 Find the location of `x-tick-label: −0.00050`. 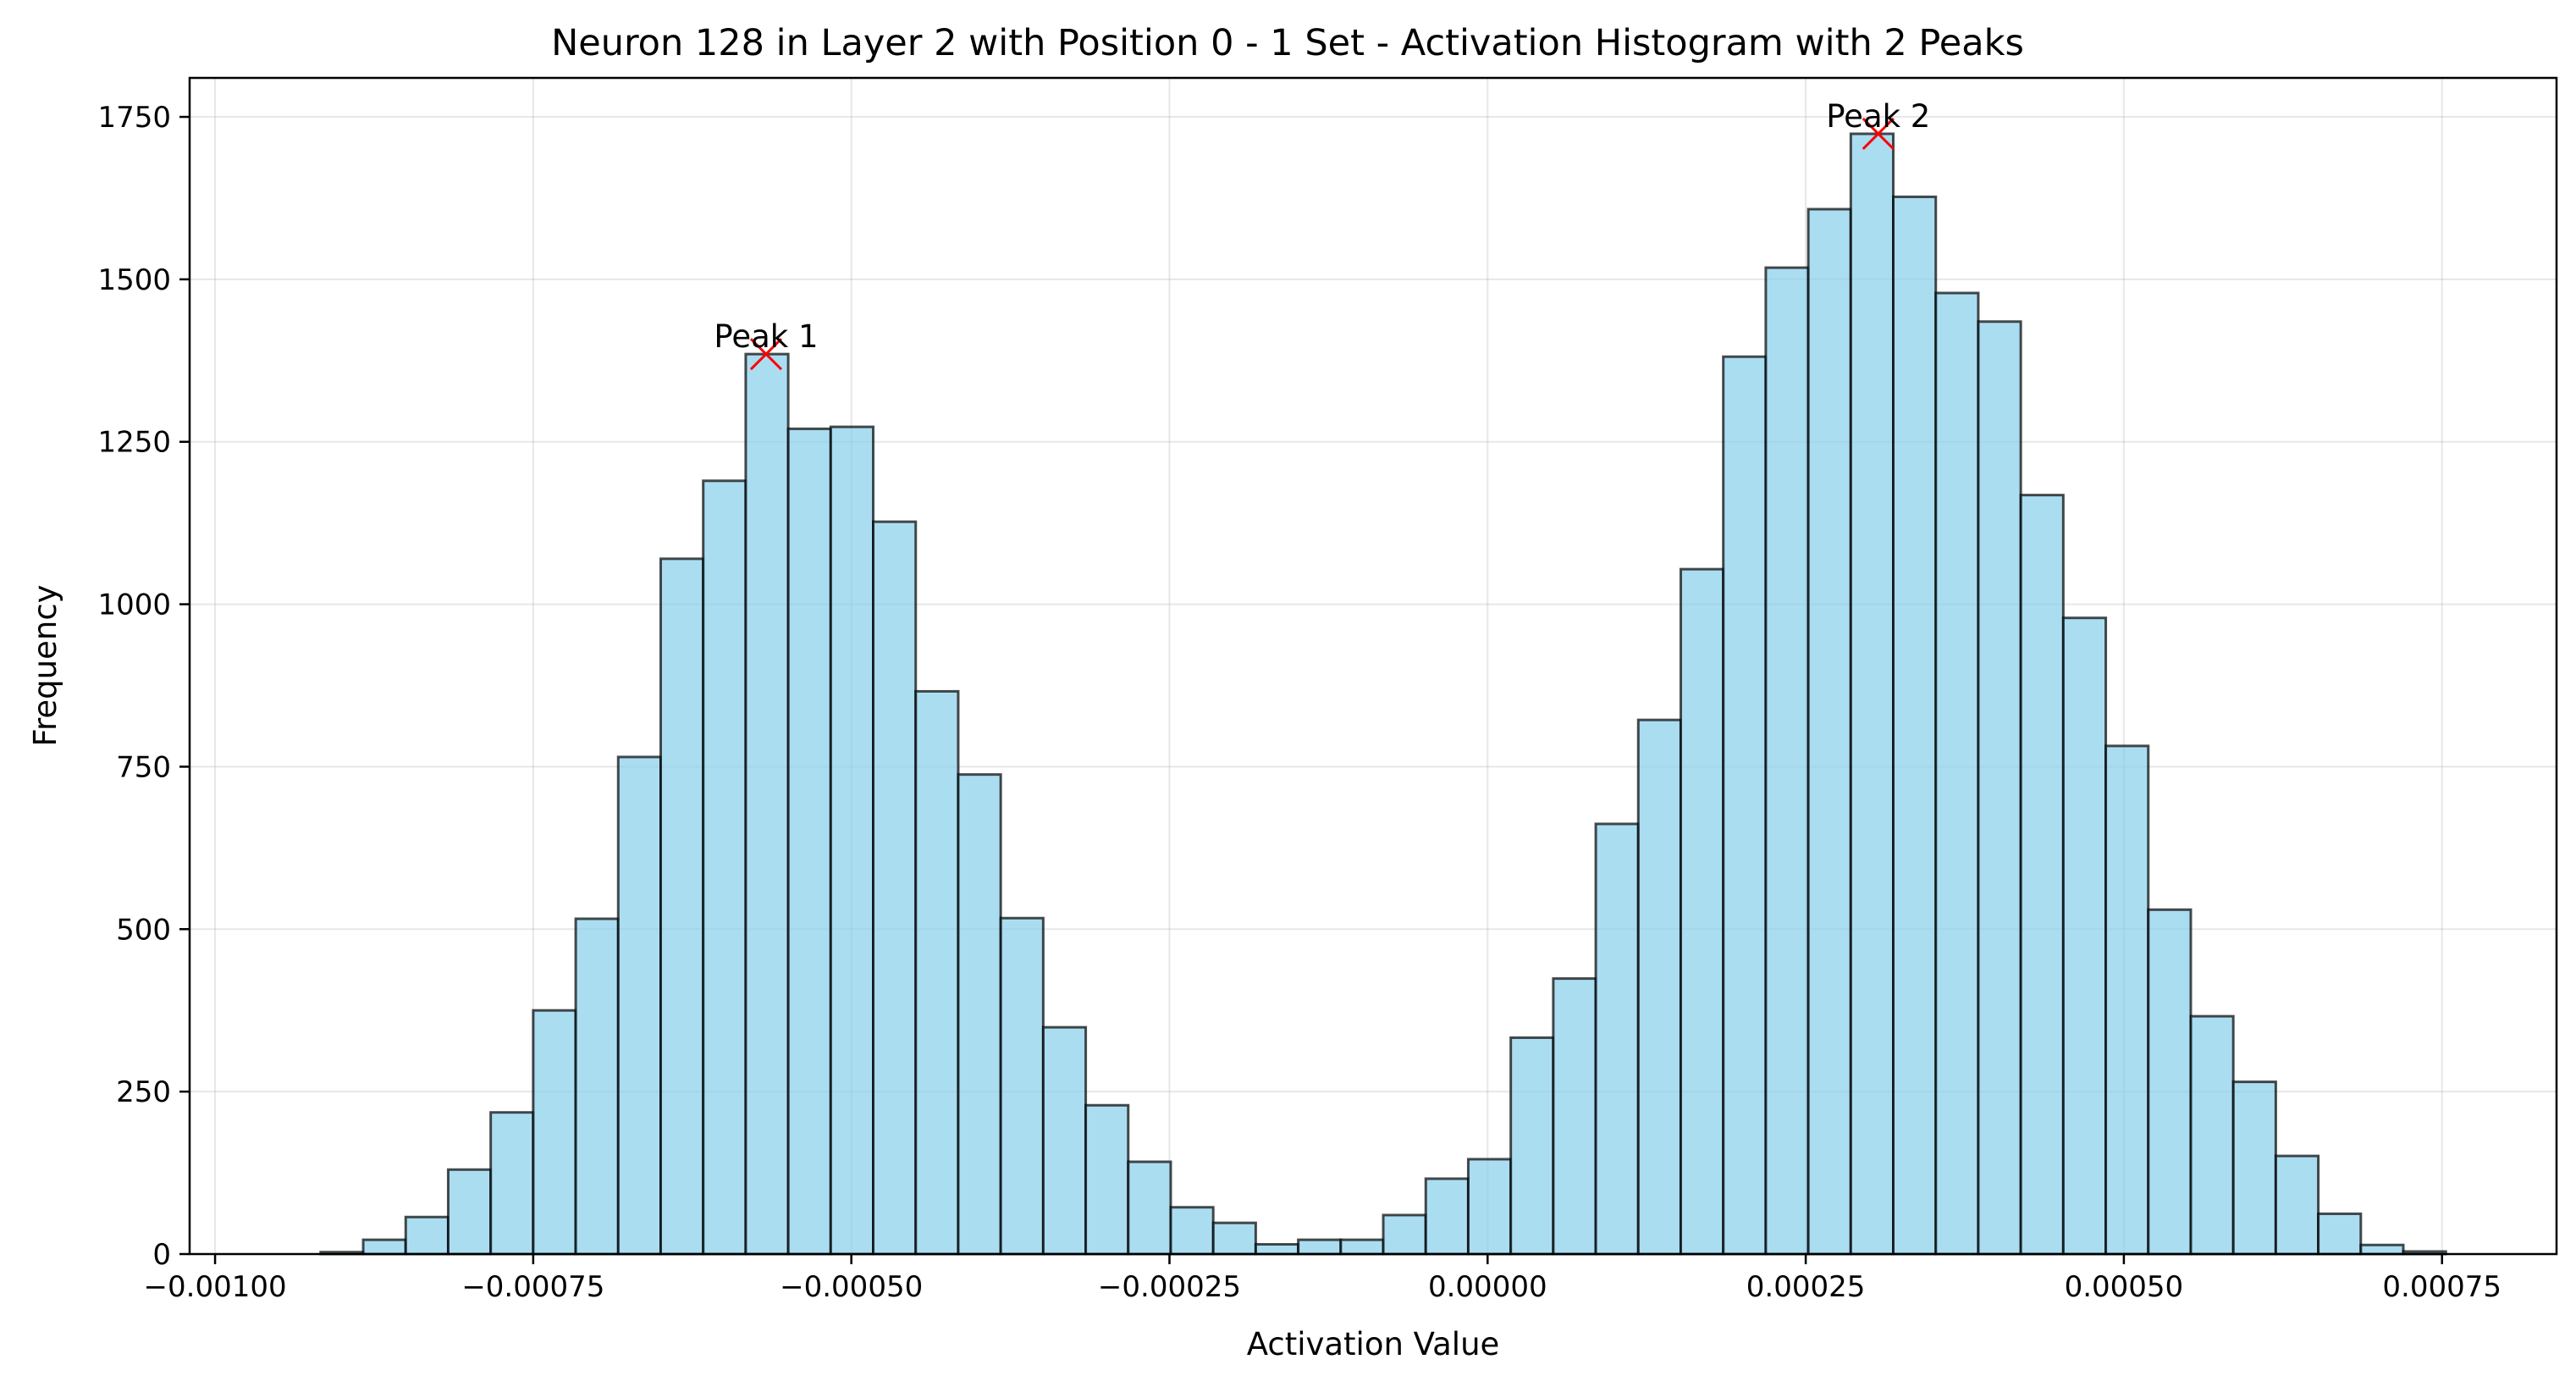

x-tick-label: −0.00050 is located at coordinates (852, 1287).